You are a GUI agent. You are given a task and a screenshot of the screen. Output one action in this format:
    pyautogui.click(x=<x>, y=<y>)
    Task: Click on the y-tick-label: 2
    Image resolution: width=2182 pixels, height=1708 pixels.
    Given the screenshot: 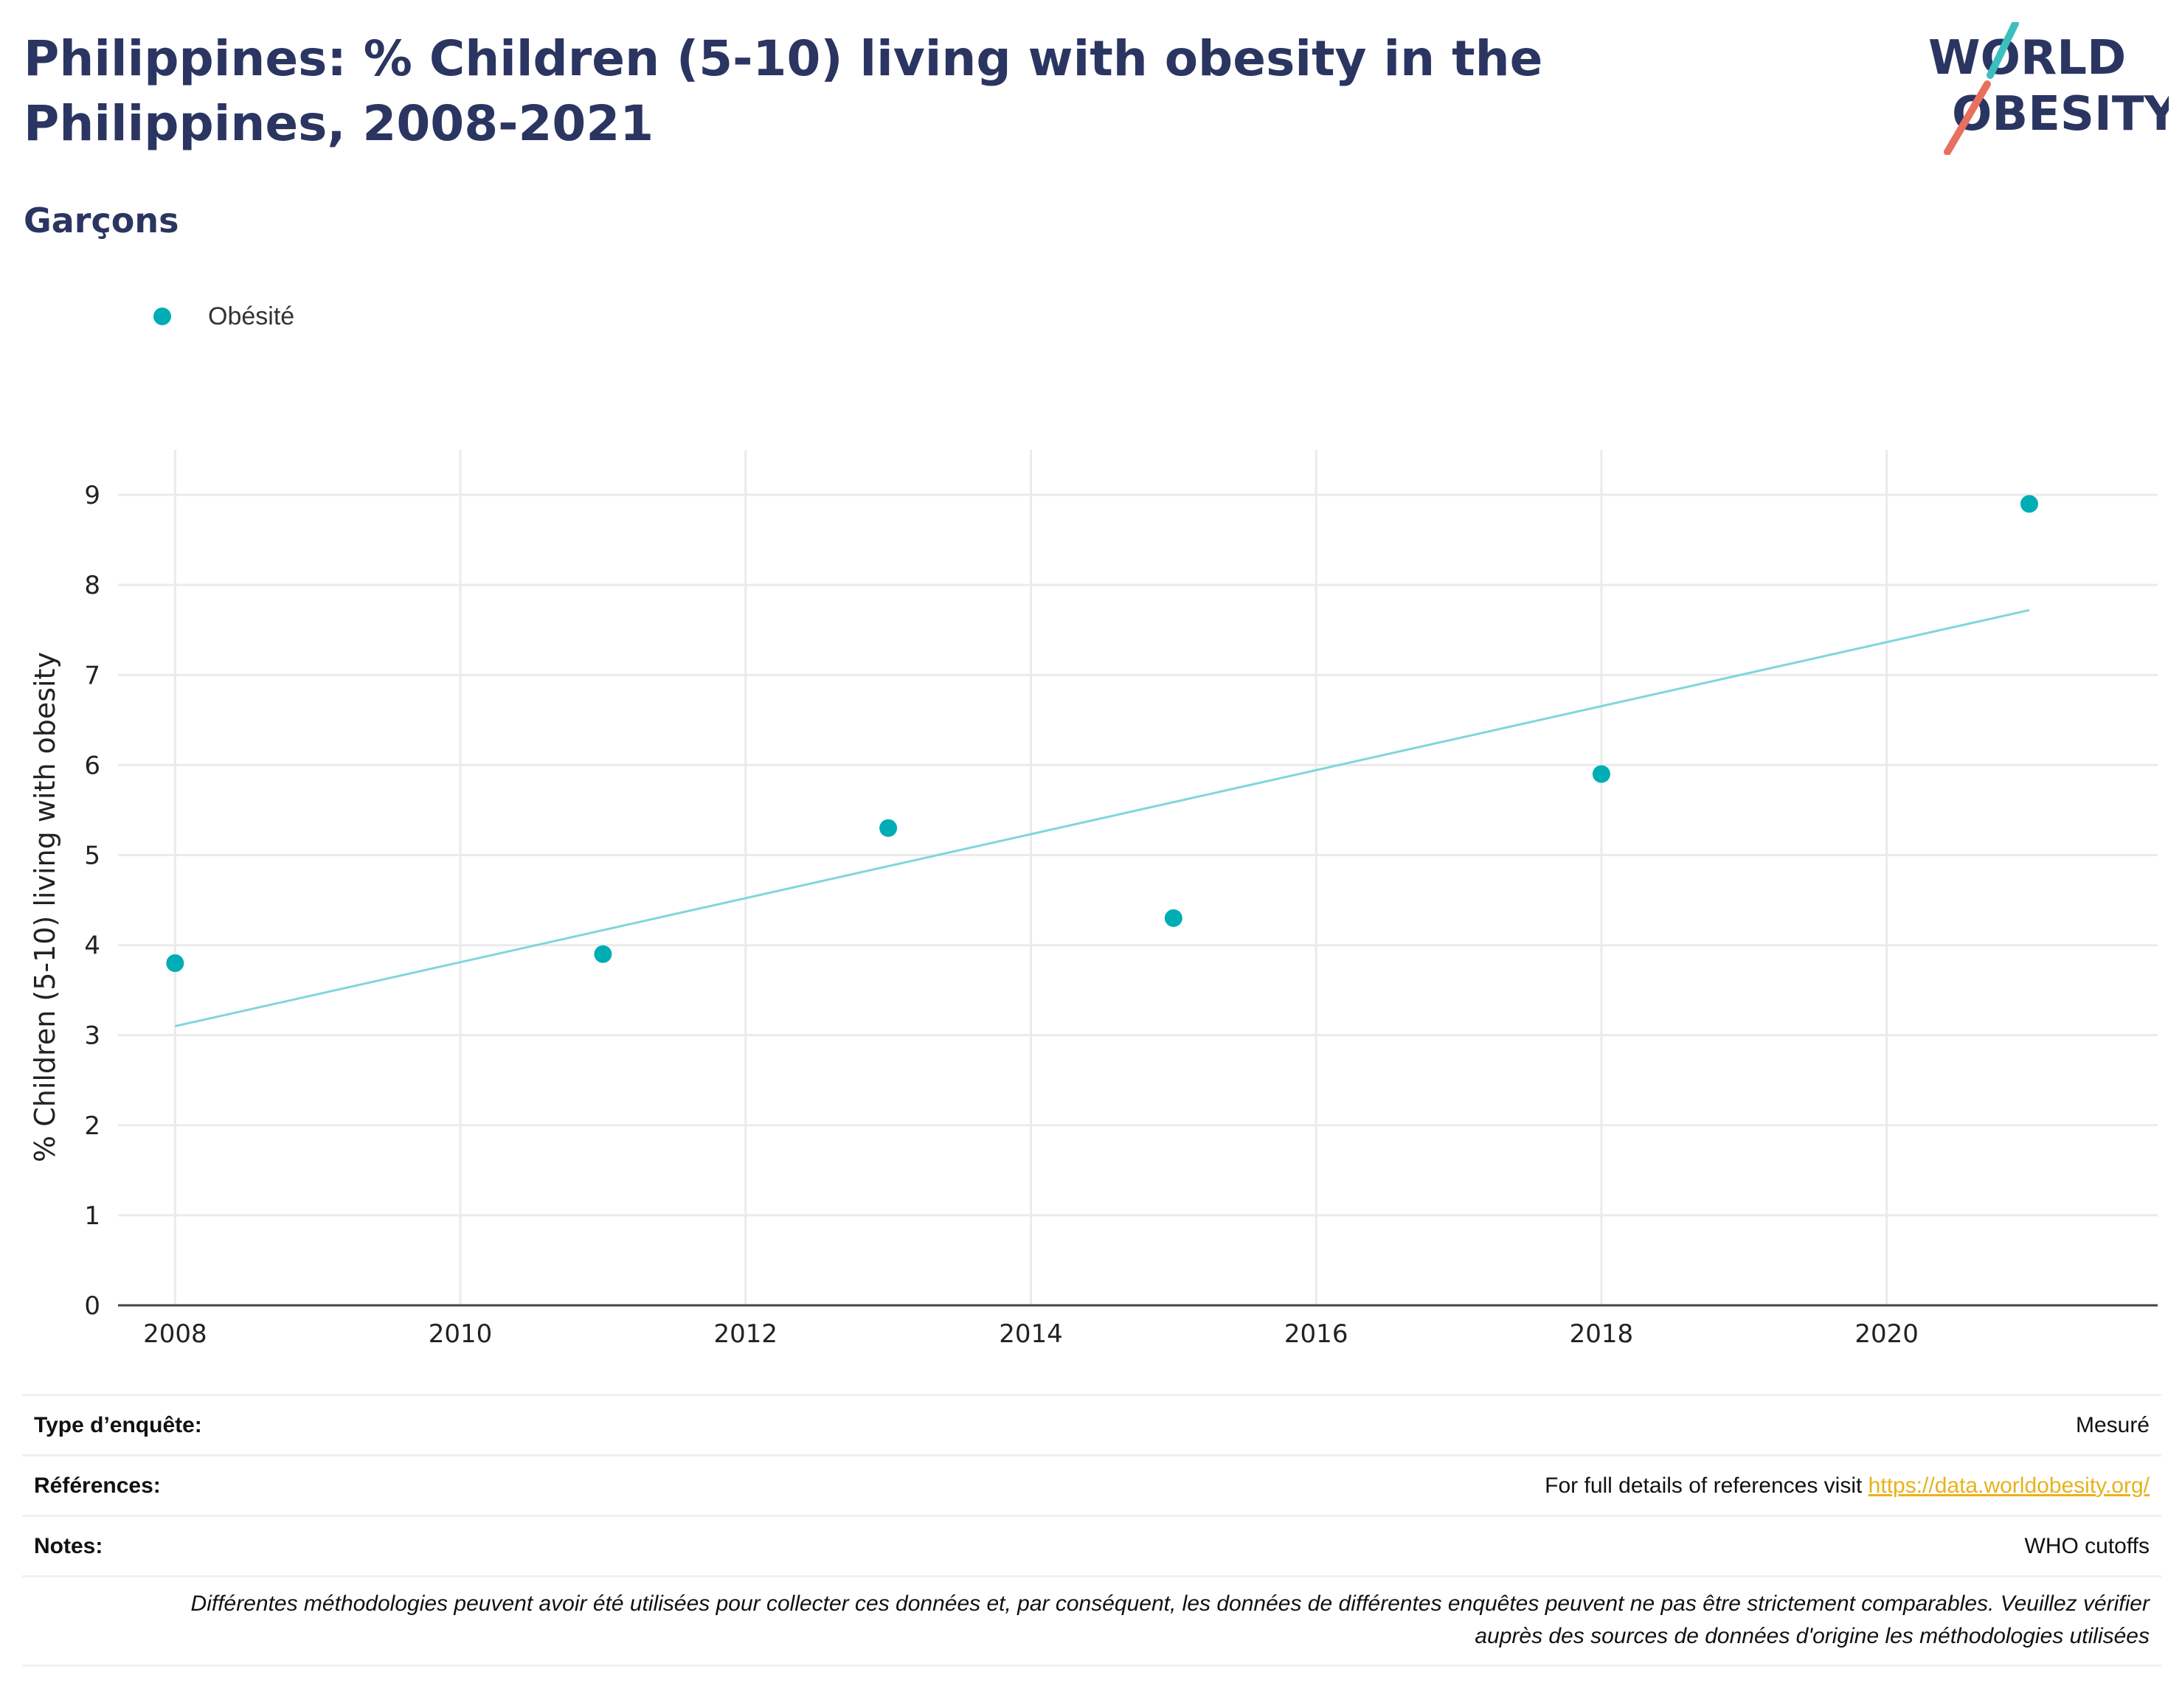 What is the action you would take?
    pyautogui.click(x=92, y=1126)
    